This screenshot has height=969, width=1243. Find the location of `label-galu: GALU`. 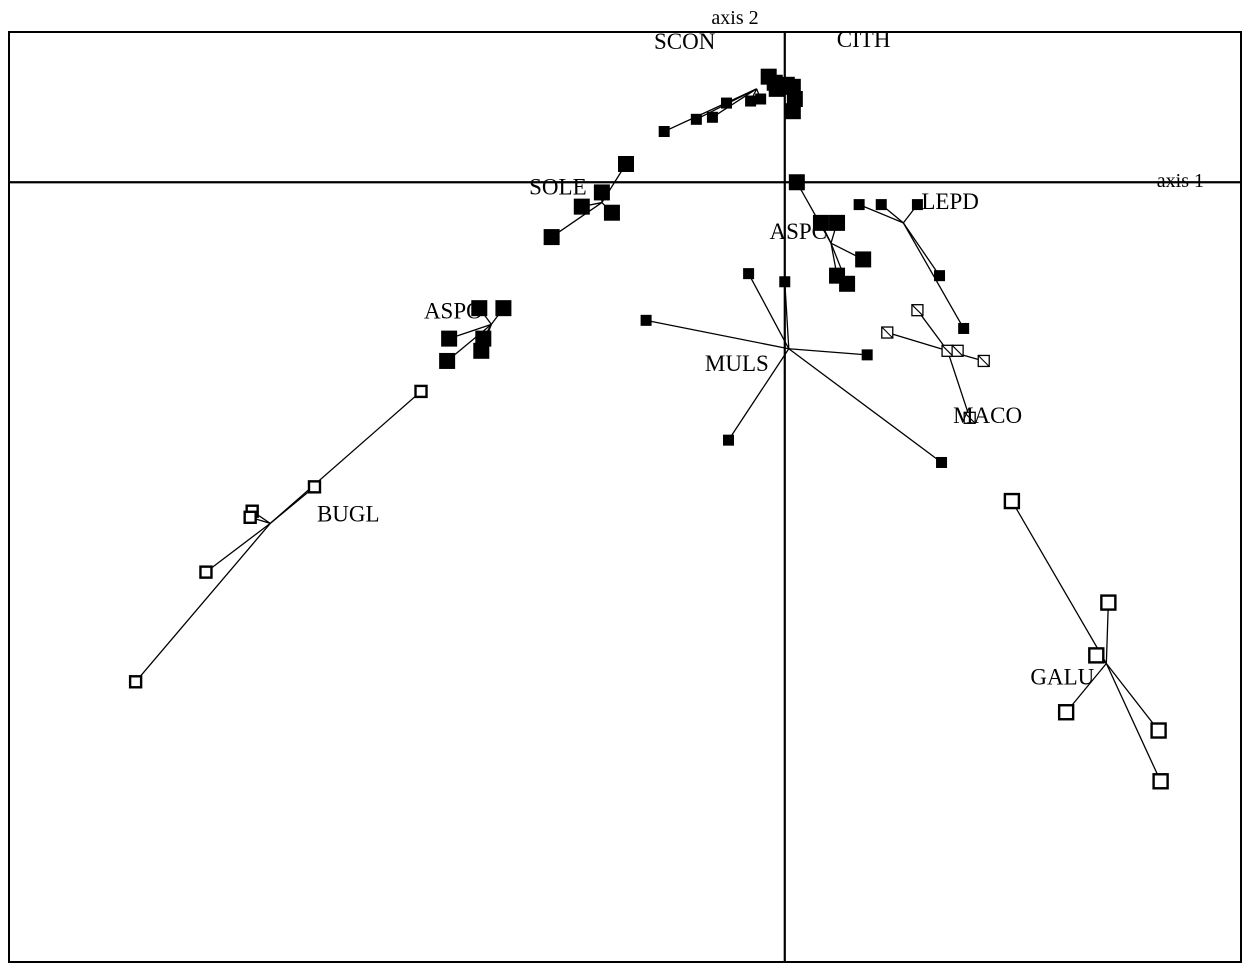

label-galu: GALU is located at coordinates (1062, 677).